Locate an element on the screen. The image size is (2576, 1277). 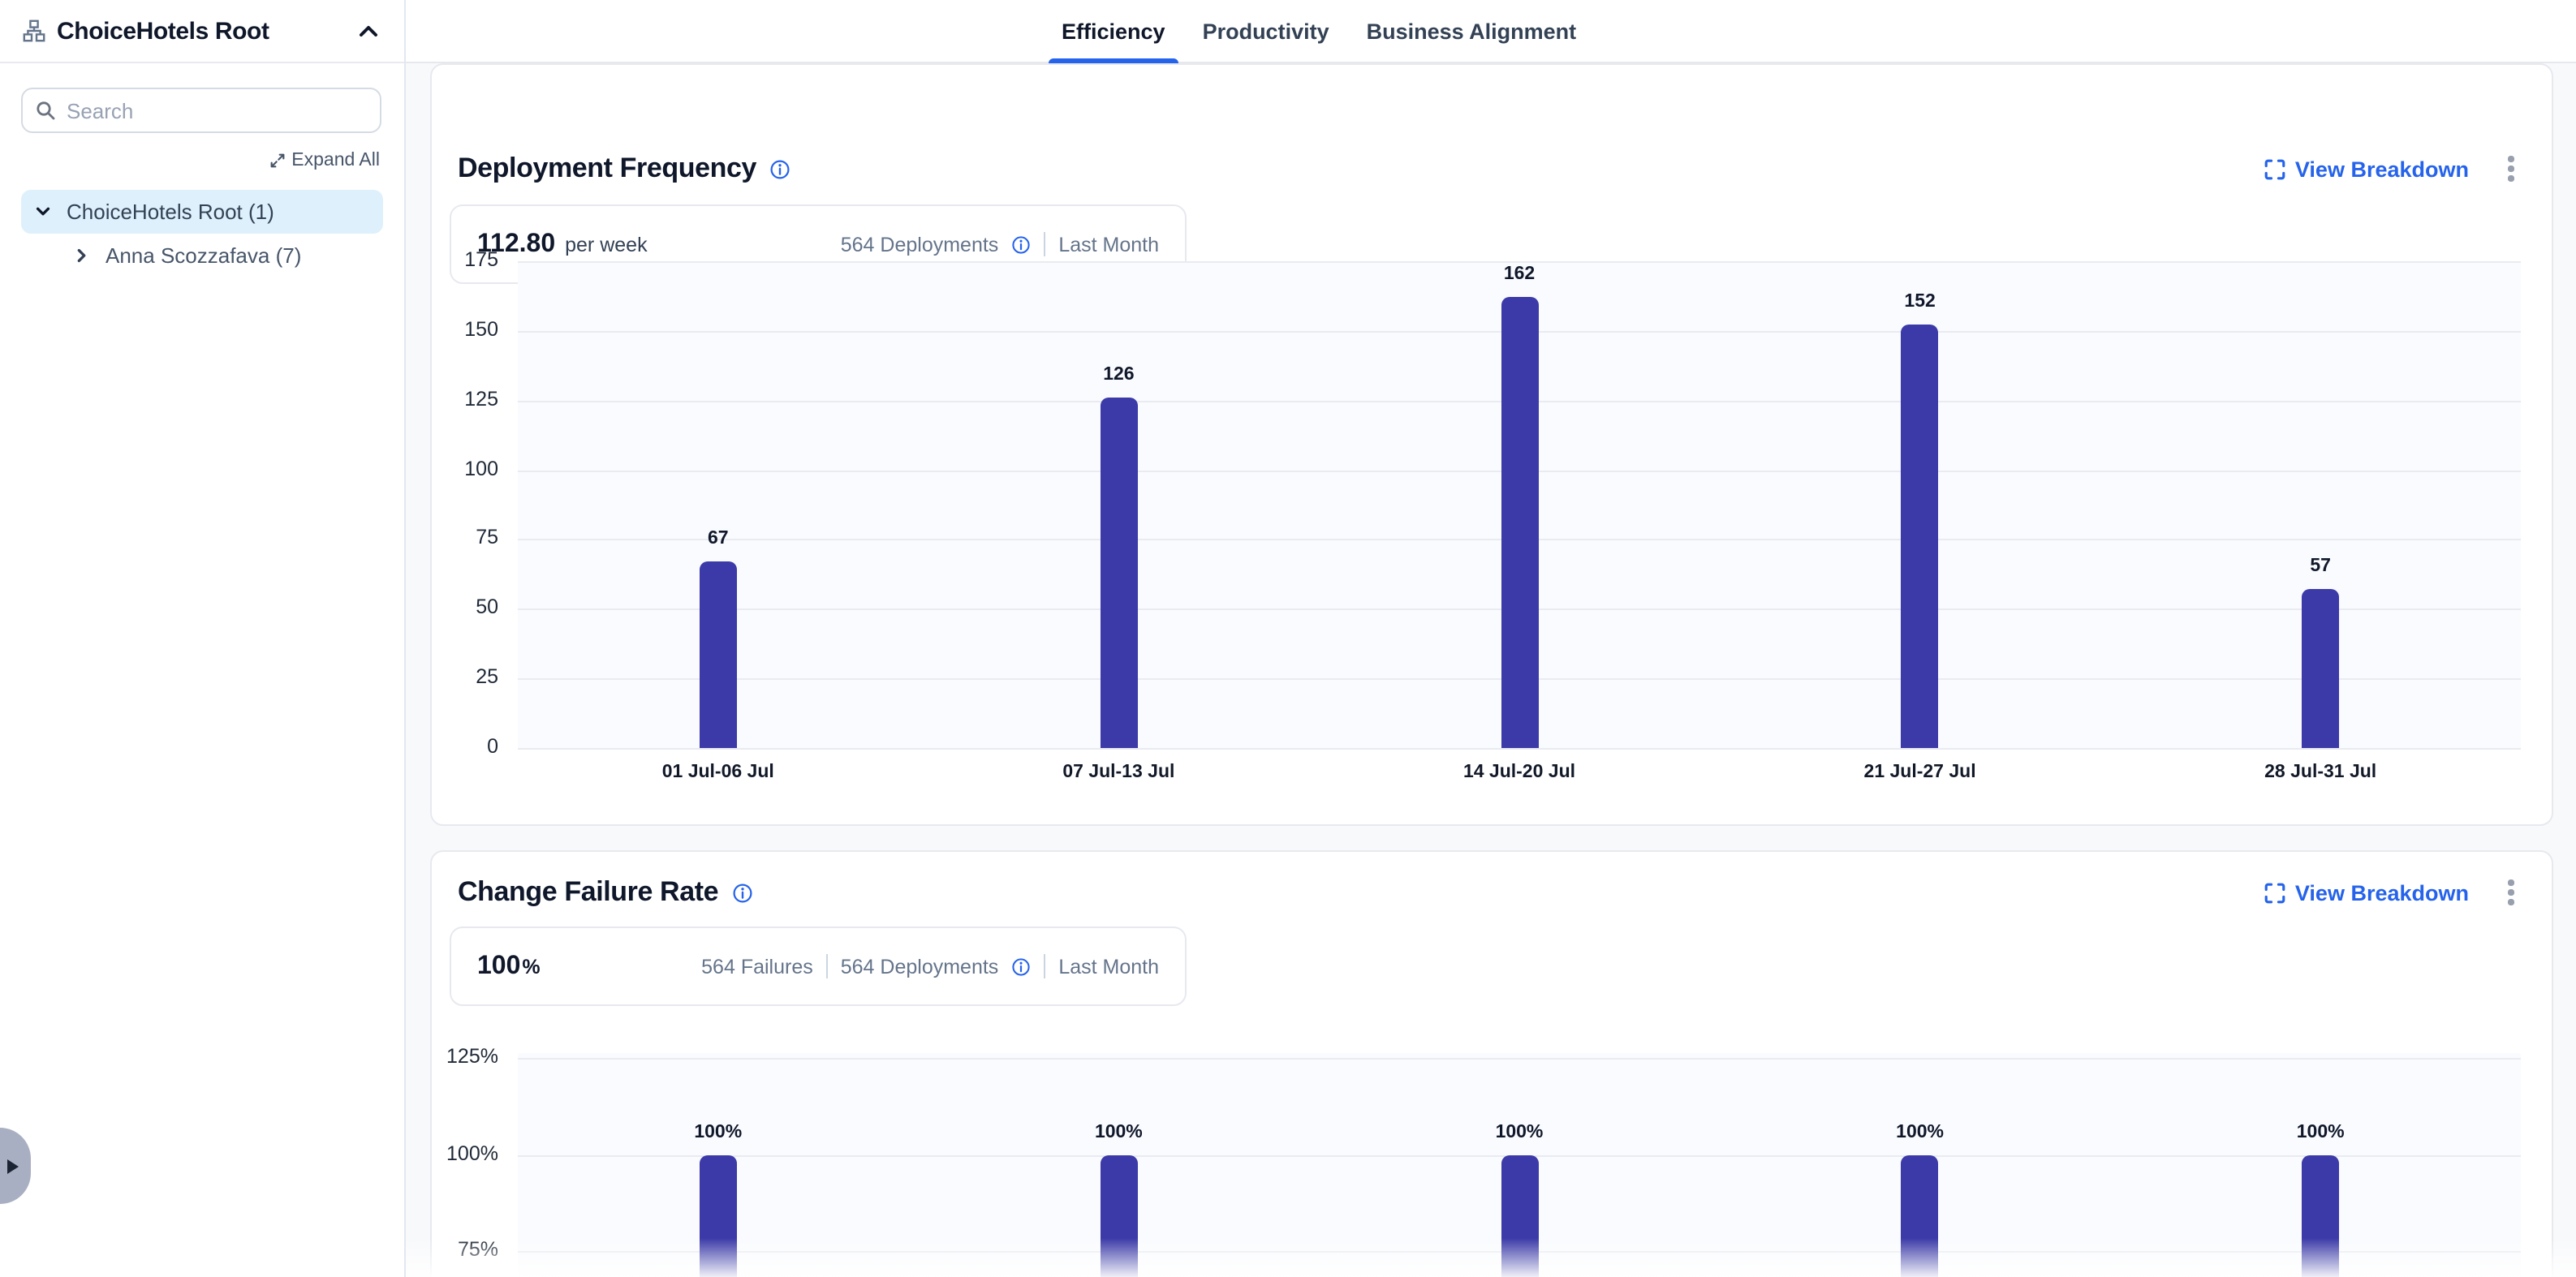
chevron-up-icon is located at coordinates (369, 31).